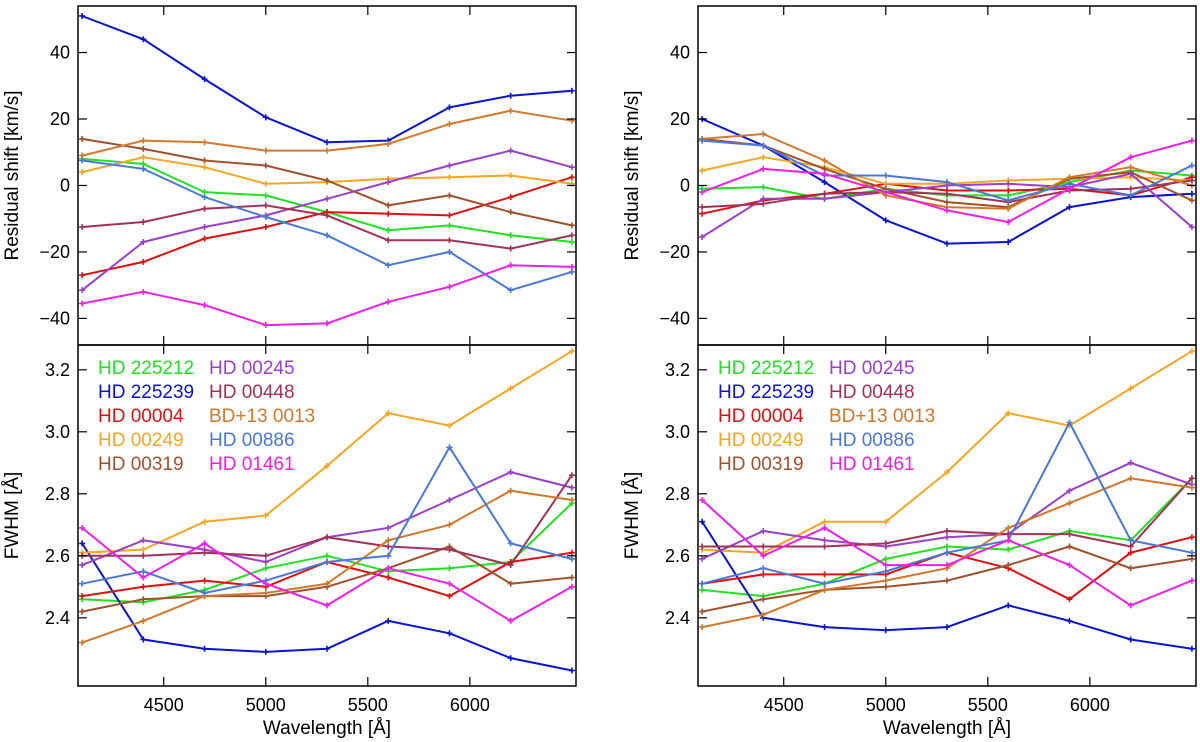 Image resolution: width=1200 pixels, height=742 pixels. Describe the element at coordinates (632, 516) in the screenshot. I see `y-axis-label: FWHM [Å]` at that location.